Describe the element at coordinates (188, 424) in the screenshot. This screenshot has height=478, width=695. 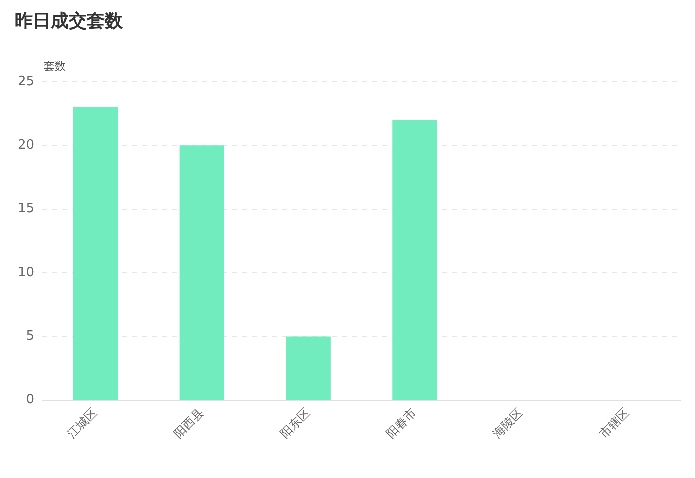
I see `x-tick-label: 阳西县` at that location.